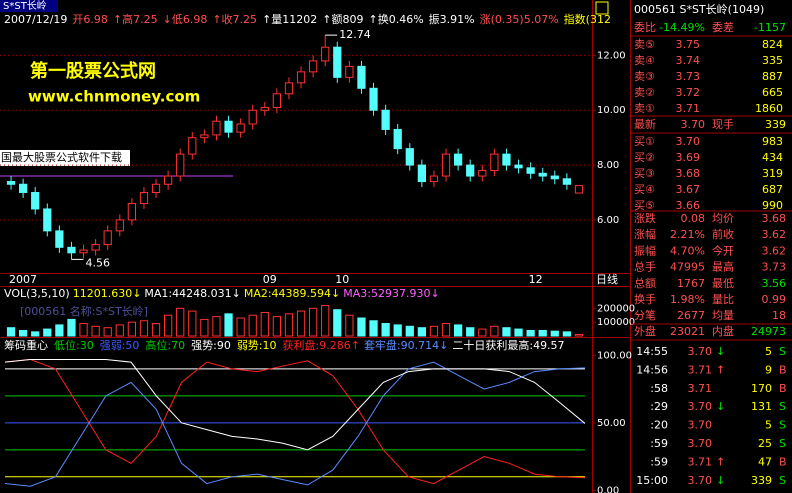 This screenshot has height=493, width=792. What do you see at coordinates (720, 406) in the screenshot?
I see `tick-arrow: ↓` at bounding box center [720, 406].